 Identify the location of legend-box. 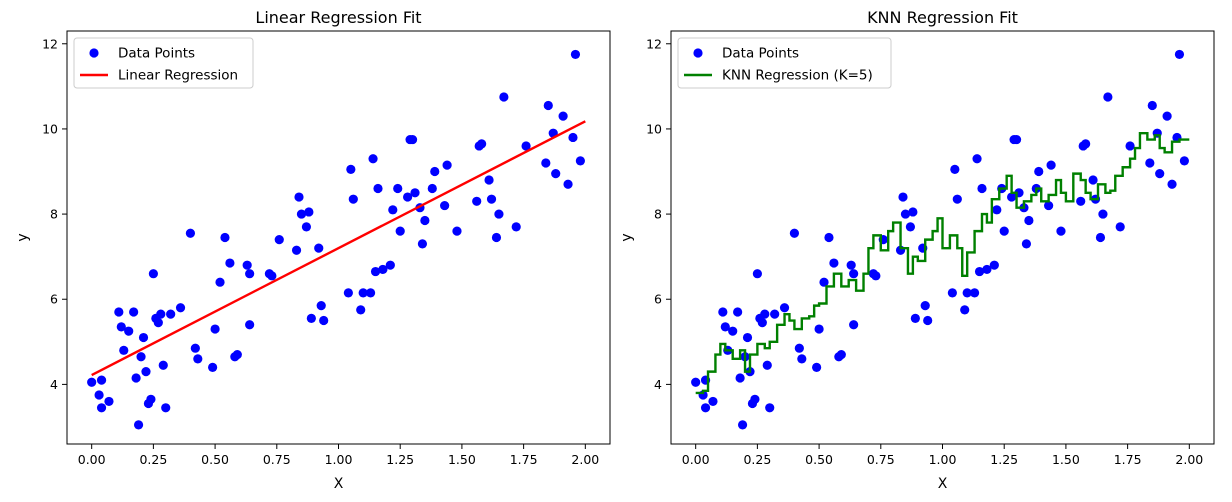
(163, 63).